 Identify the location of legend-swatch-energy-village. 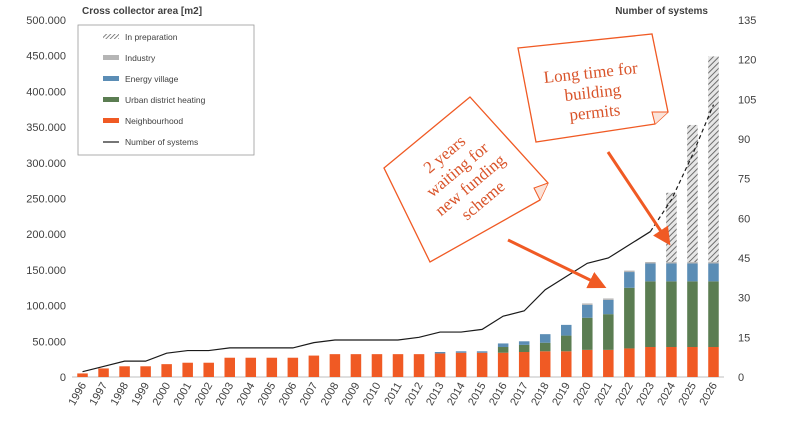
(111, 78).